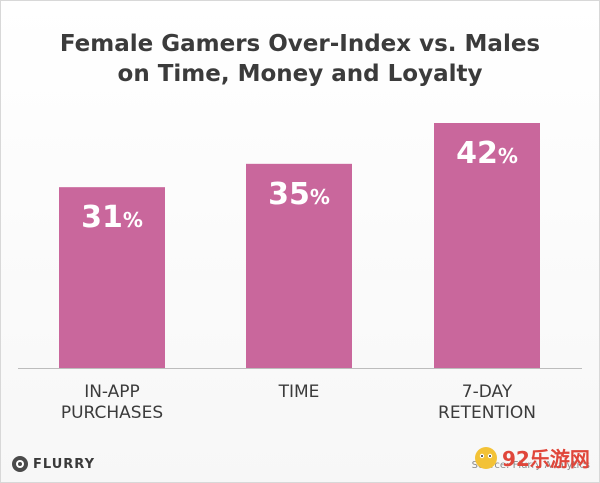 Image resolution: width=600 pixels, height=483 pixels. I want to click on chart-title-line-1: Female Gamers Over-Index vs. Males, so click(300, 44).